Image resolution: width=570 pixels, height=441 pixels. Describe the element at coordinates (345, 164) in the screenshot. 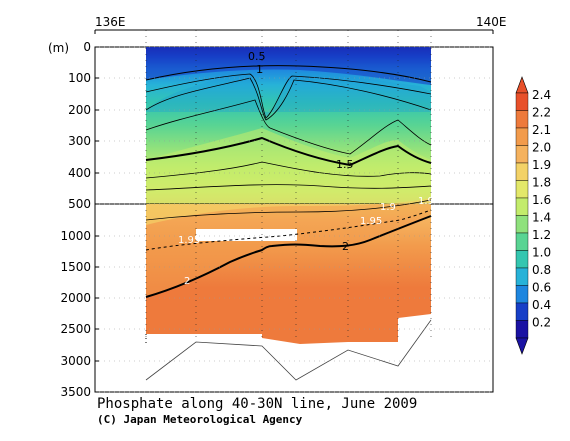

I see `contour-label-1-5: 1.5` at that location.